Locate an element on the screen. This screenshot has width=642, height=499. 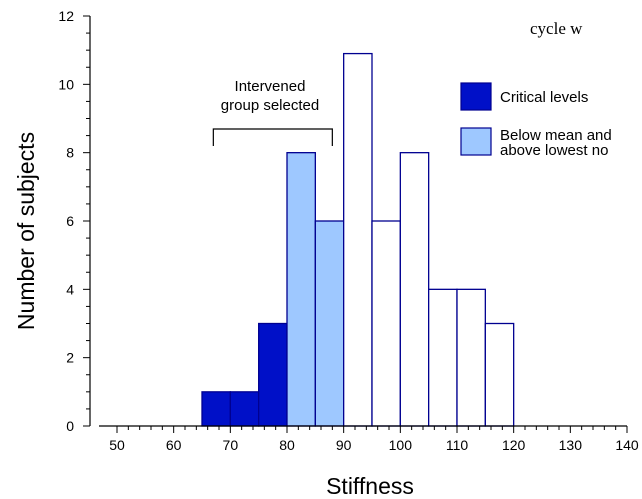
annotation-line-2: group selected is located at coordinates (270, 105).